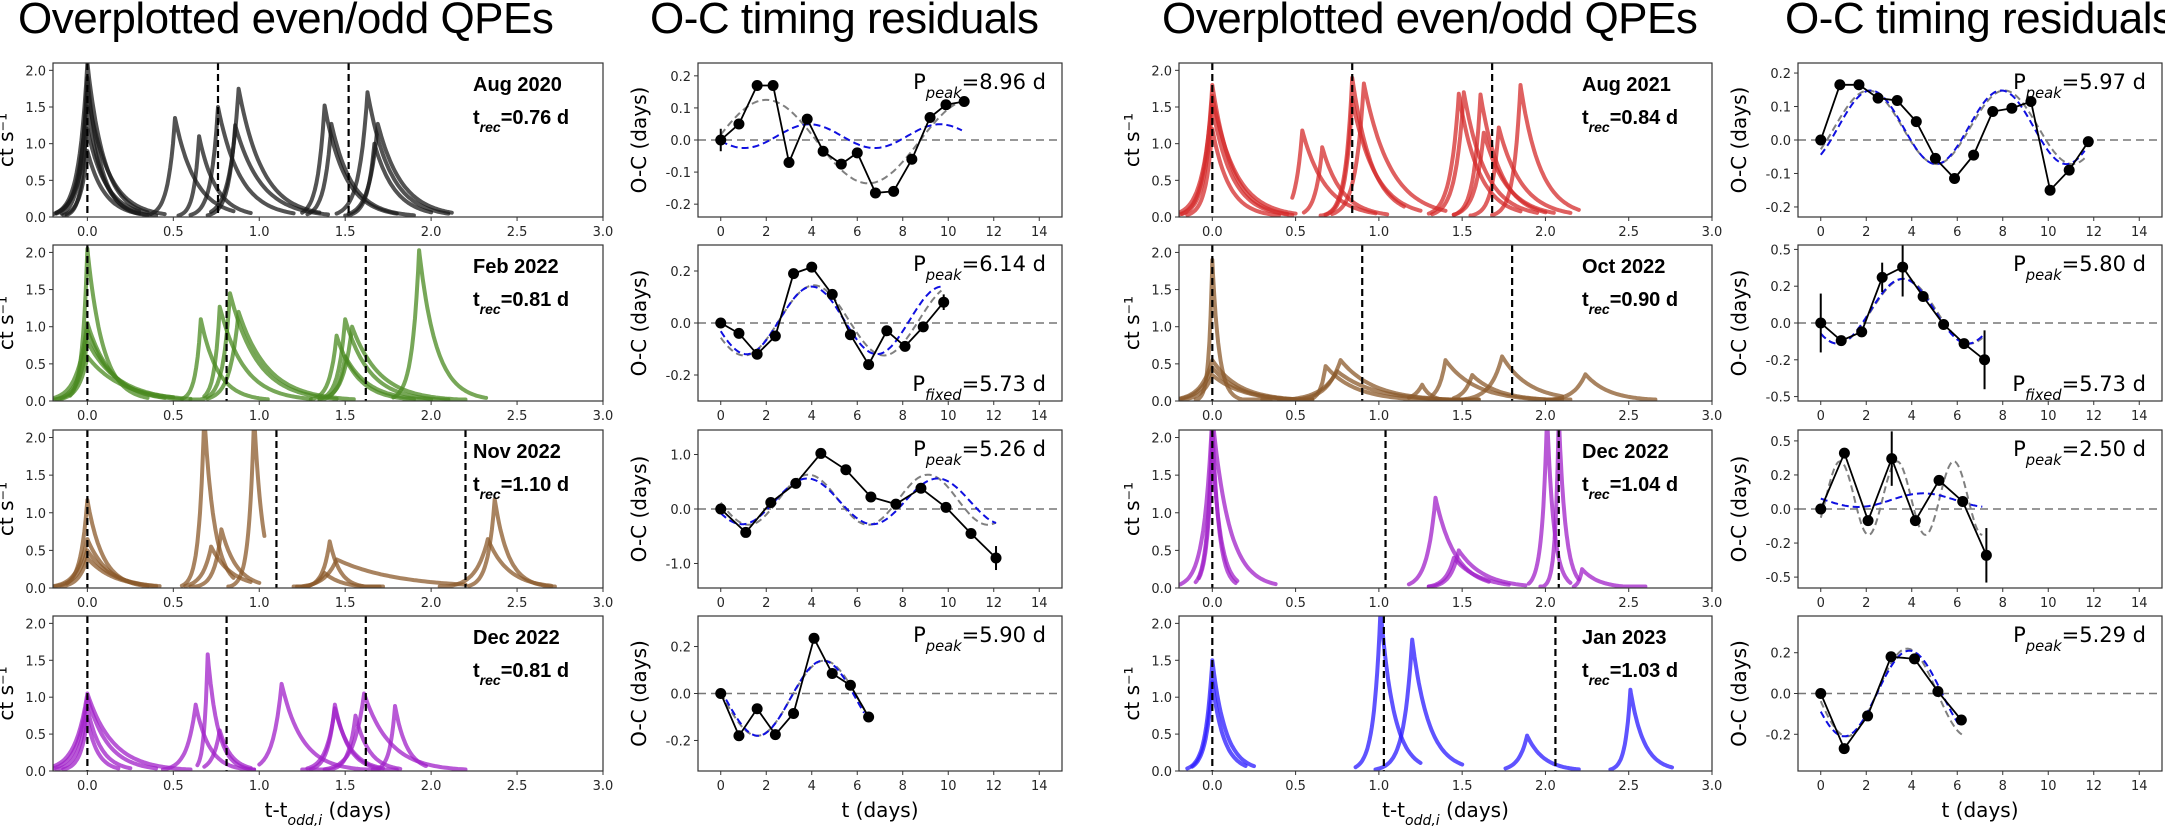  What do you see at coordinates (1004, 449) in the screenshot?
I see `ppeak-label-tail: =5.26 d` at bounding box center [1004, 449].